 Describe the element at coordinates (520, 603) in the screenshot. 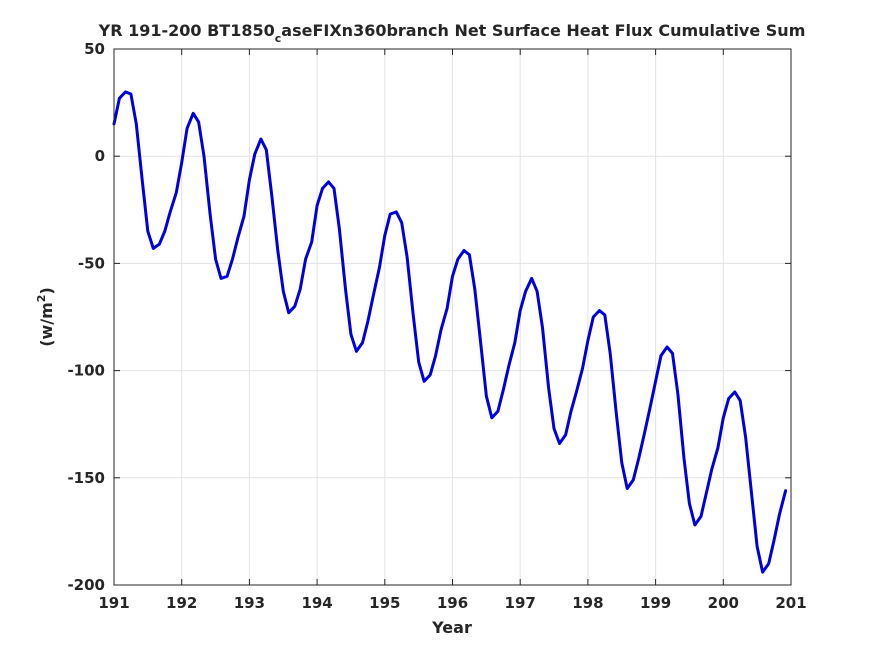

I see `x-tick-label: 197` at that location.